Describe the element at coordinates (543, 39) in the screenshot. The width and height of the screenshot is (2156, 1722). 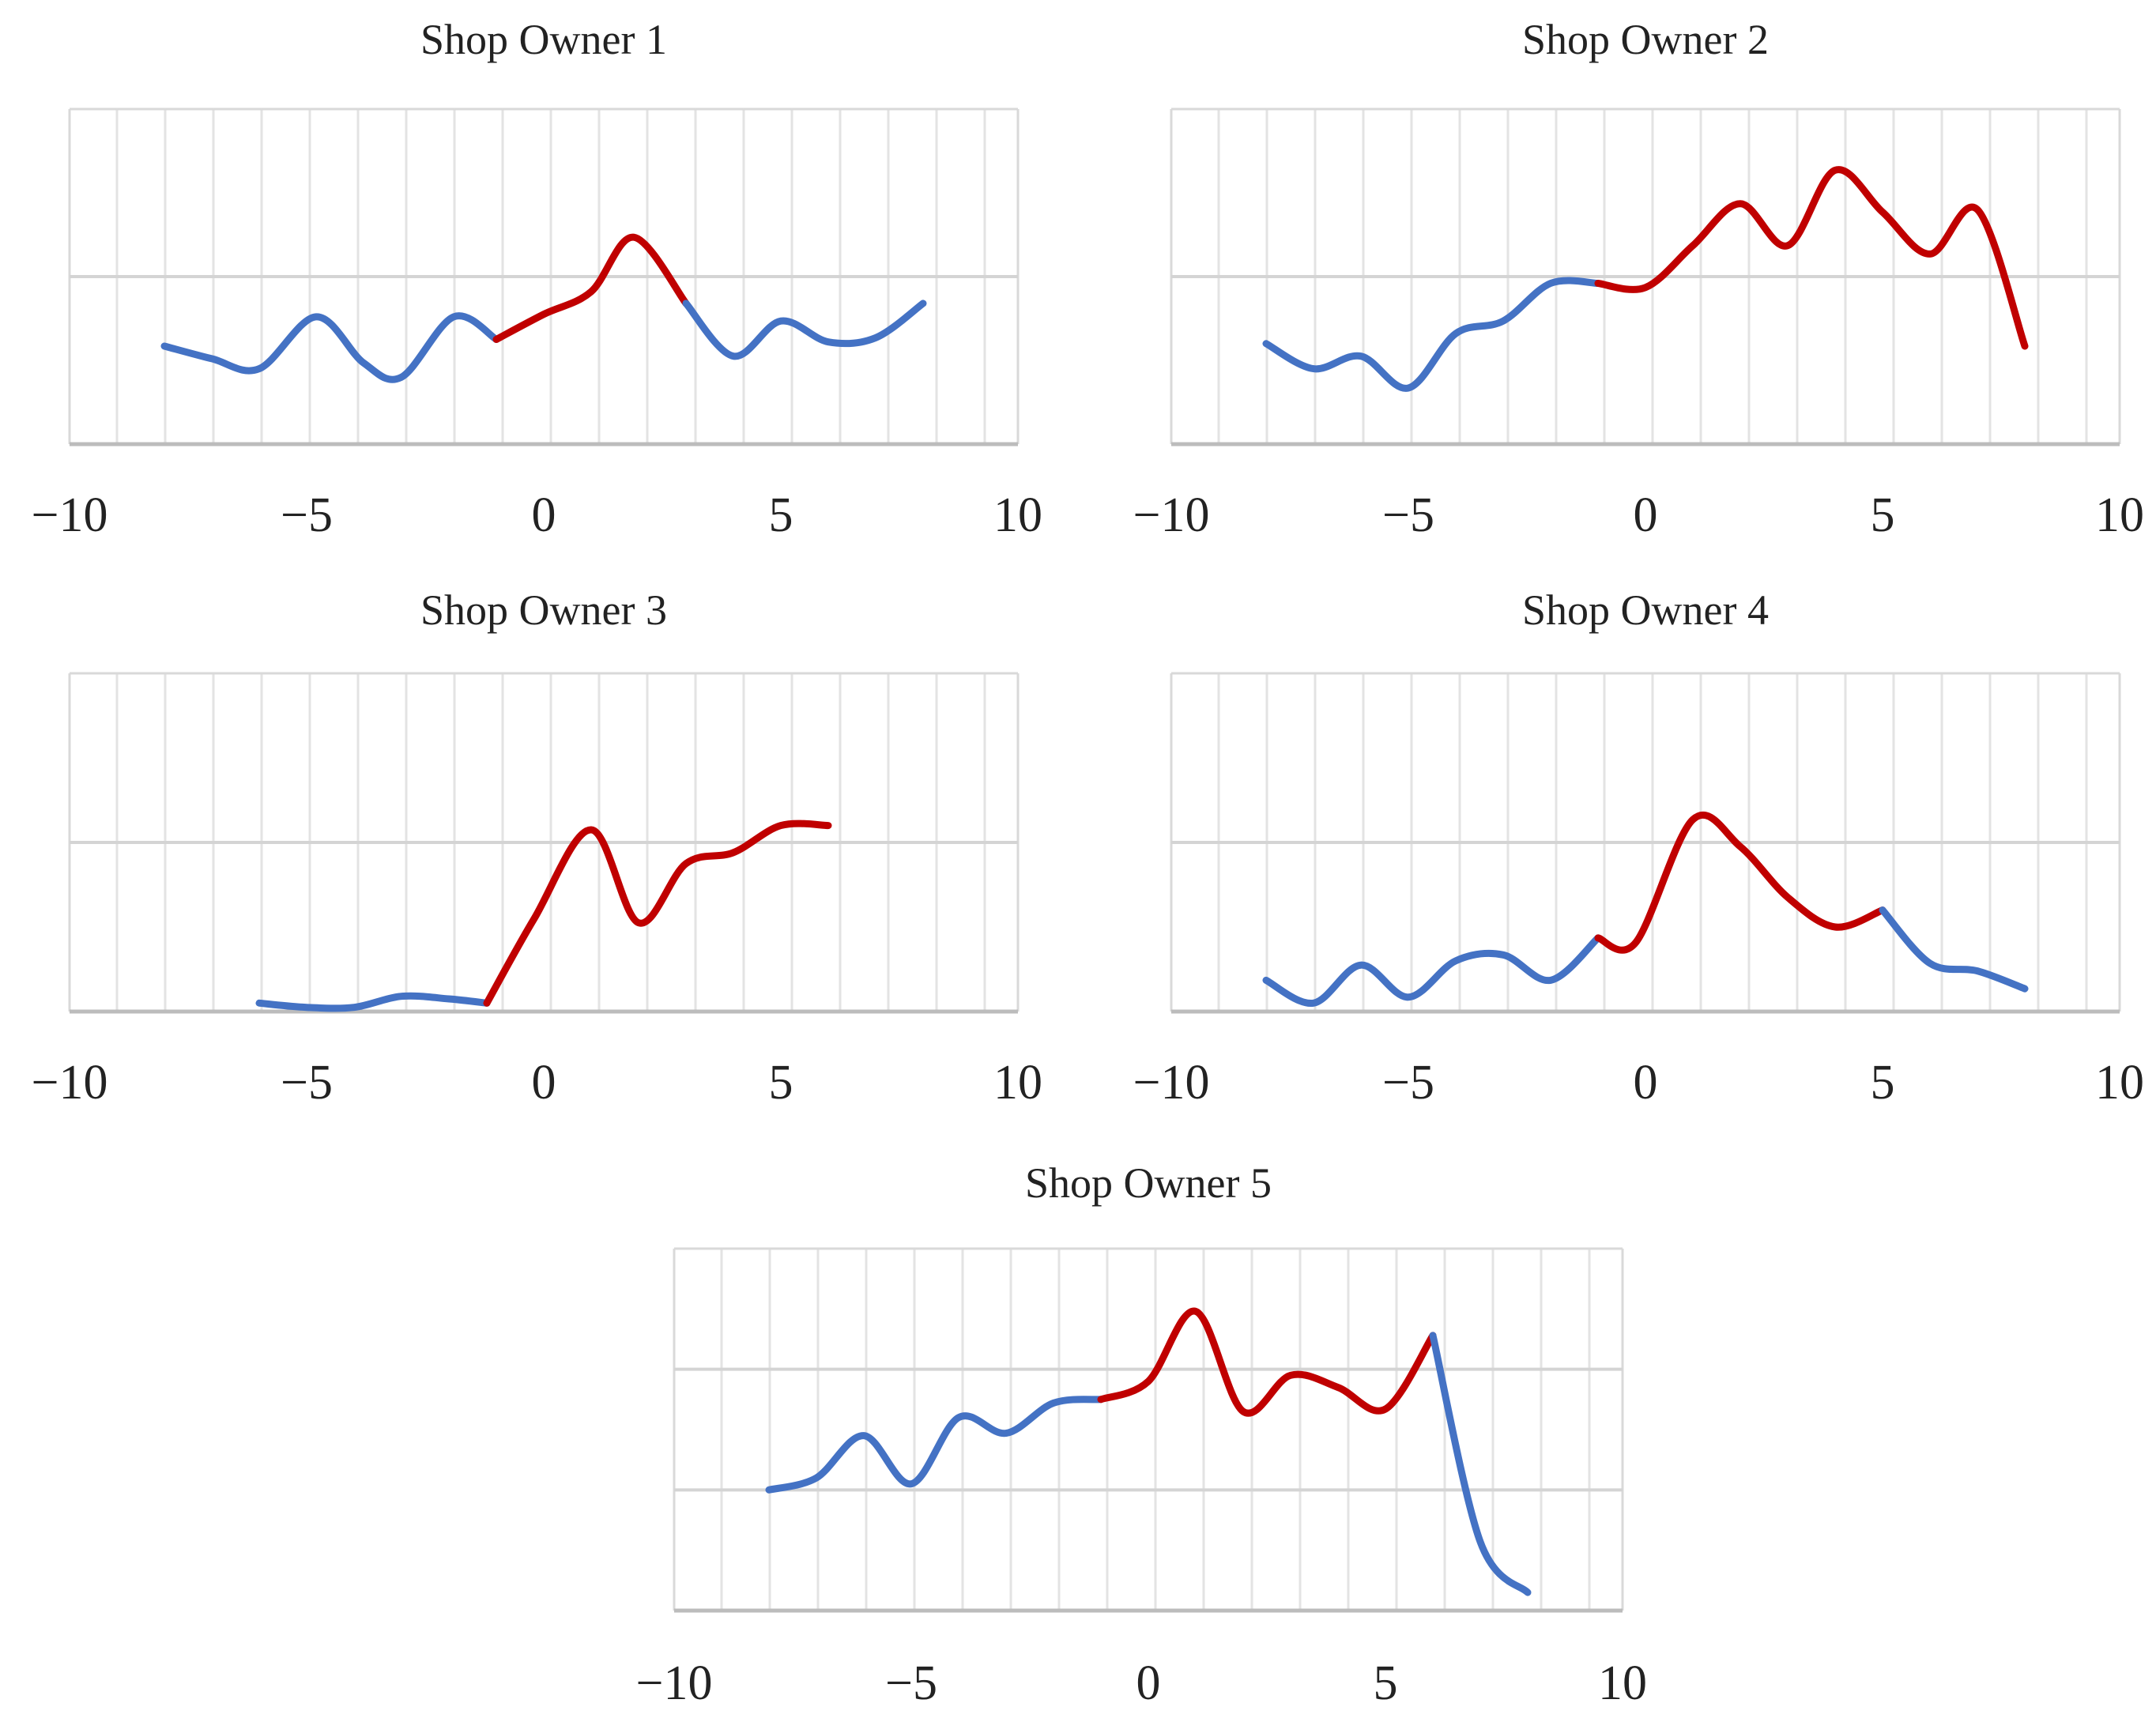
I see `chart-title: Shop Owner 1` at that location.